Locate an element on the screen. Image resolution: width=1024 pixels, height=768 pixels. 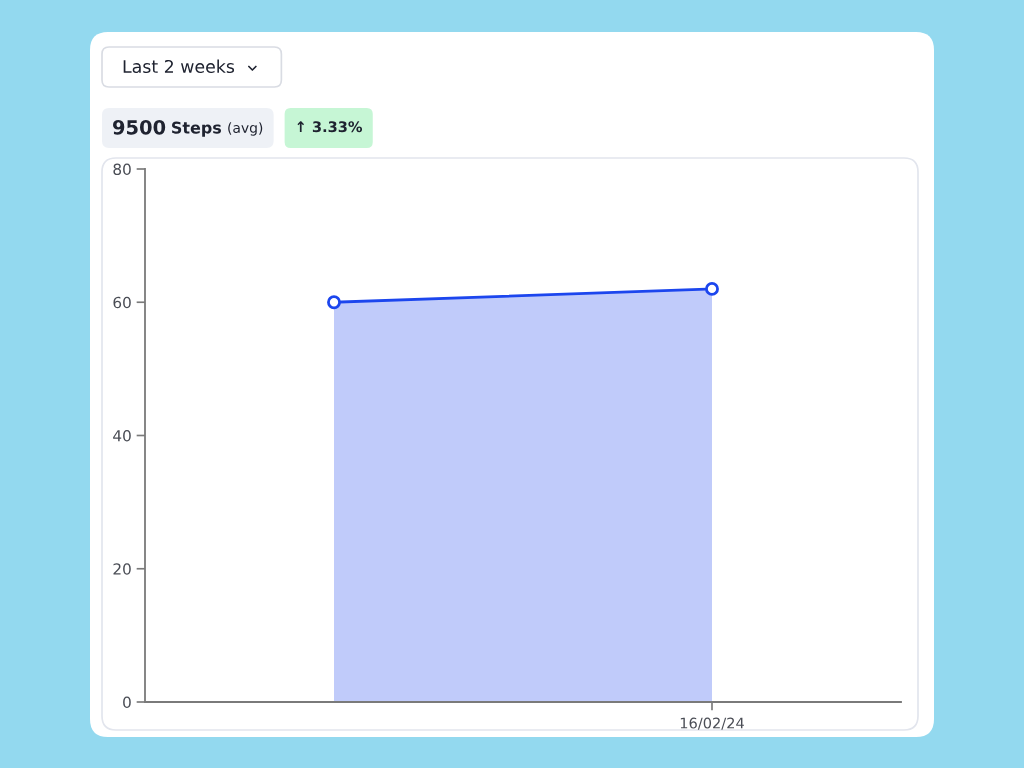
y-tick-label: 0 is located at coordinates (127, 702).